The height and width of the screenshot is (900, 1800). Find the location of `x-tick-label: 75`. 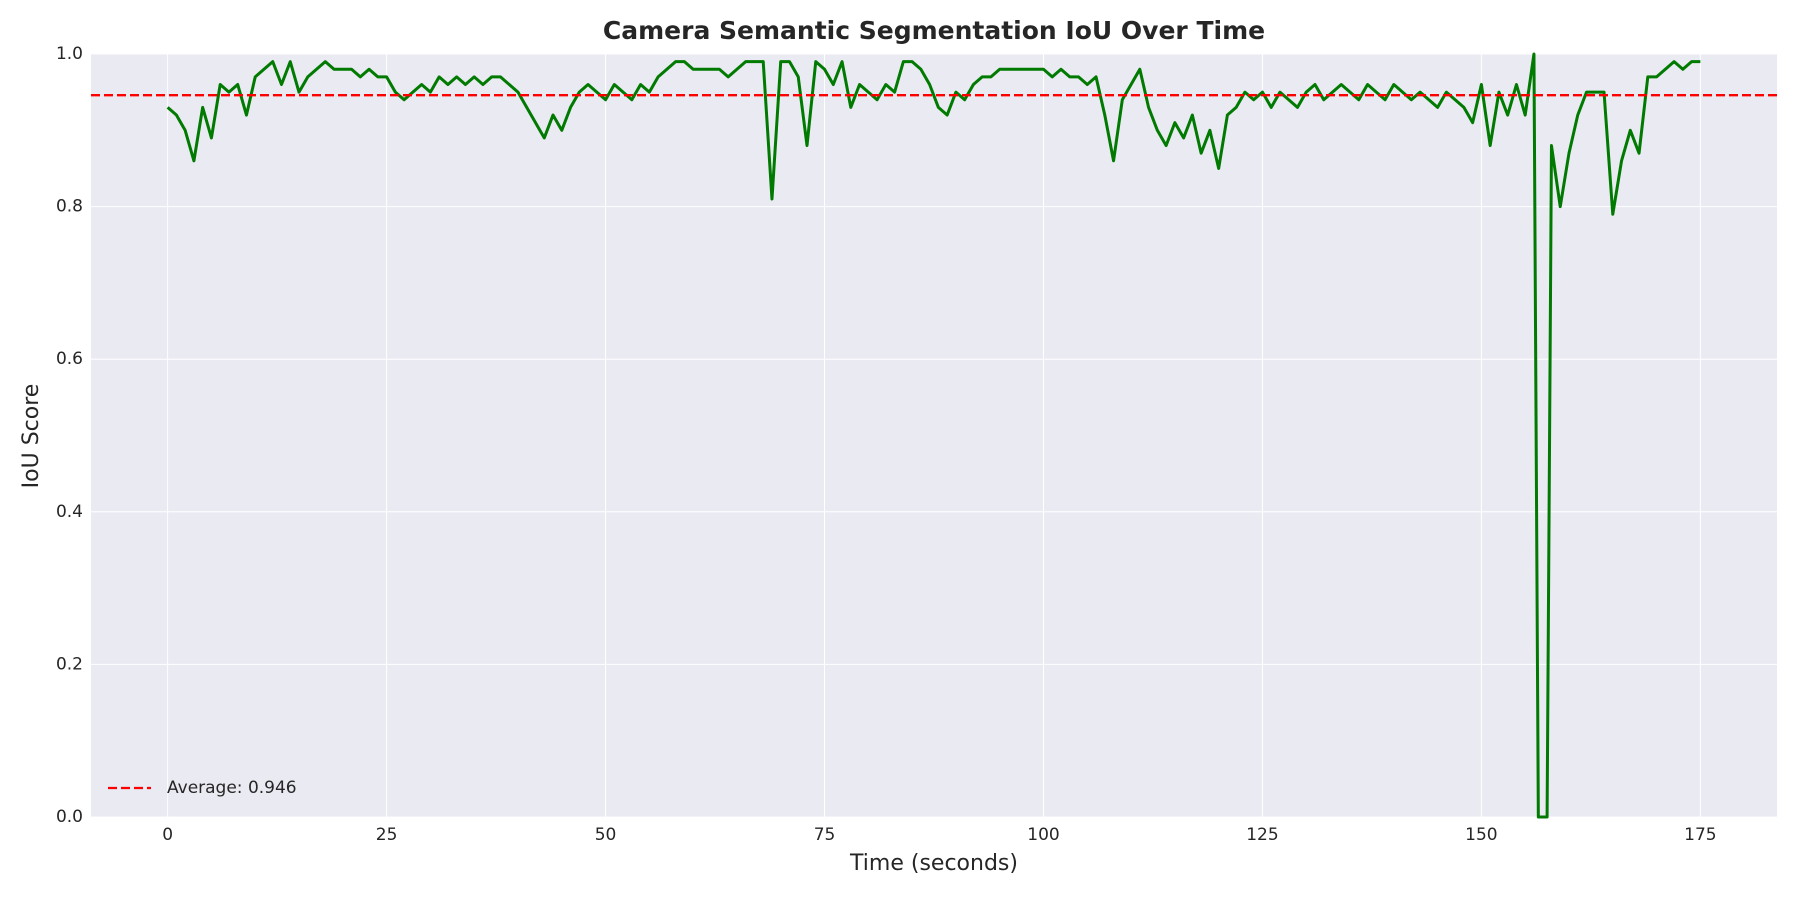

x-tick-label: 75 is located at coordinates (825, 835).